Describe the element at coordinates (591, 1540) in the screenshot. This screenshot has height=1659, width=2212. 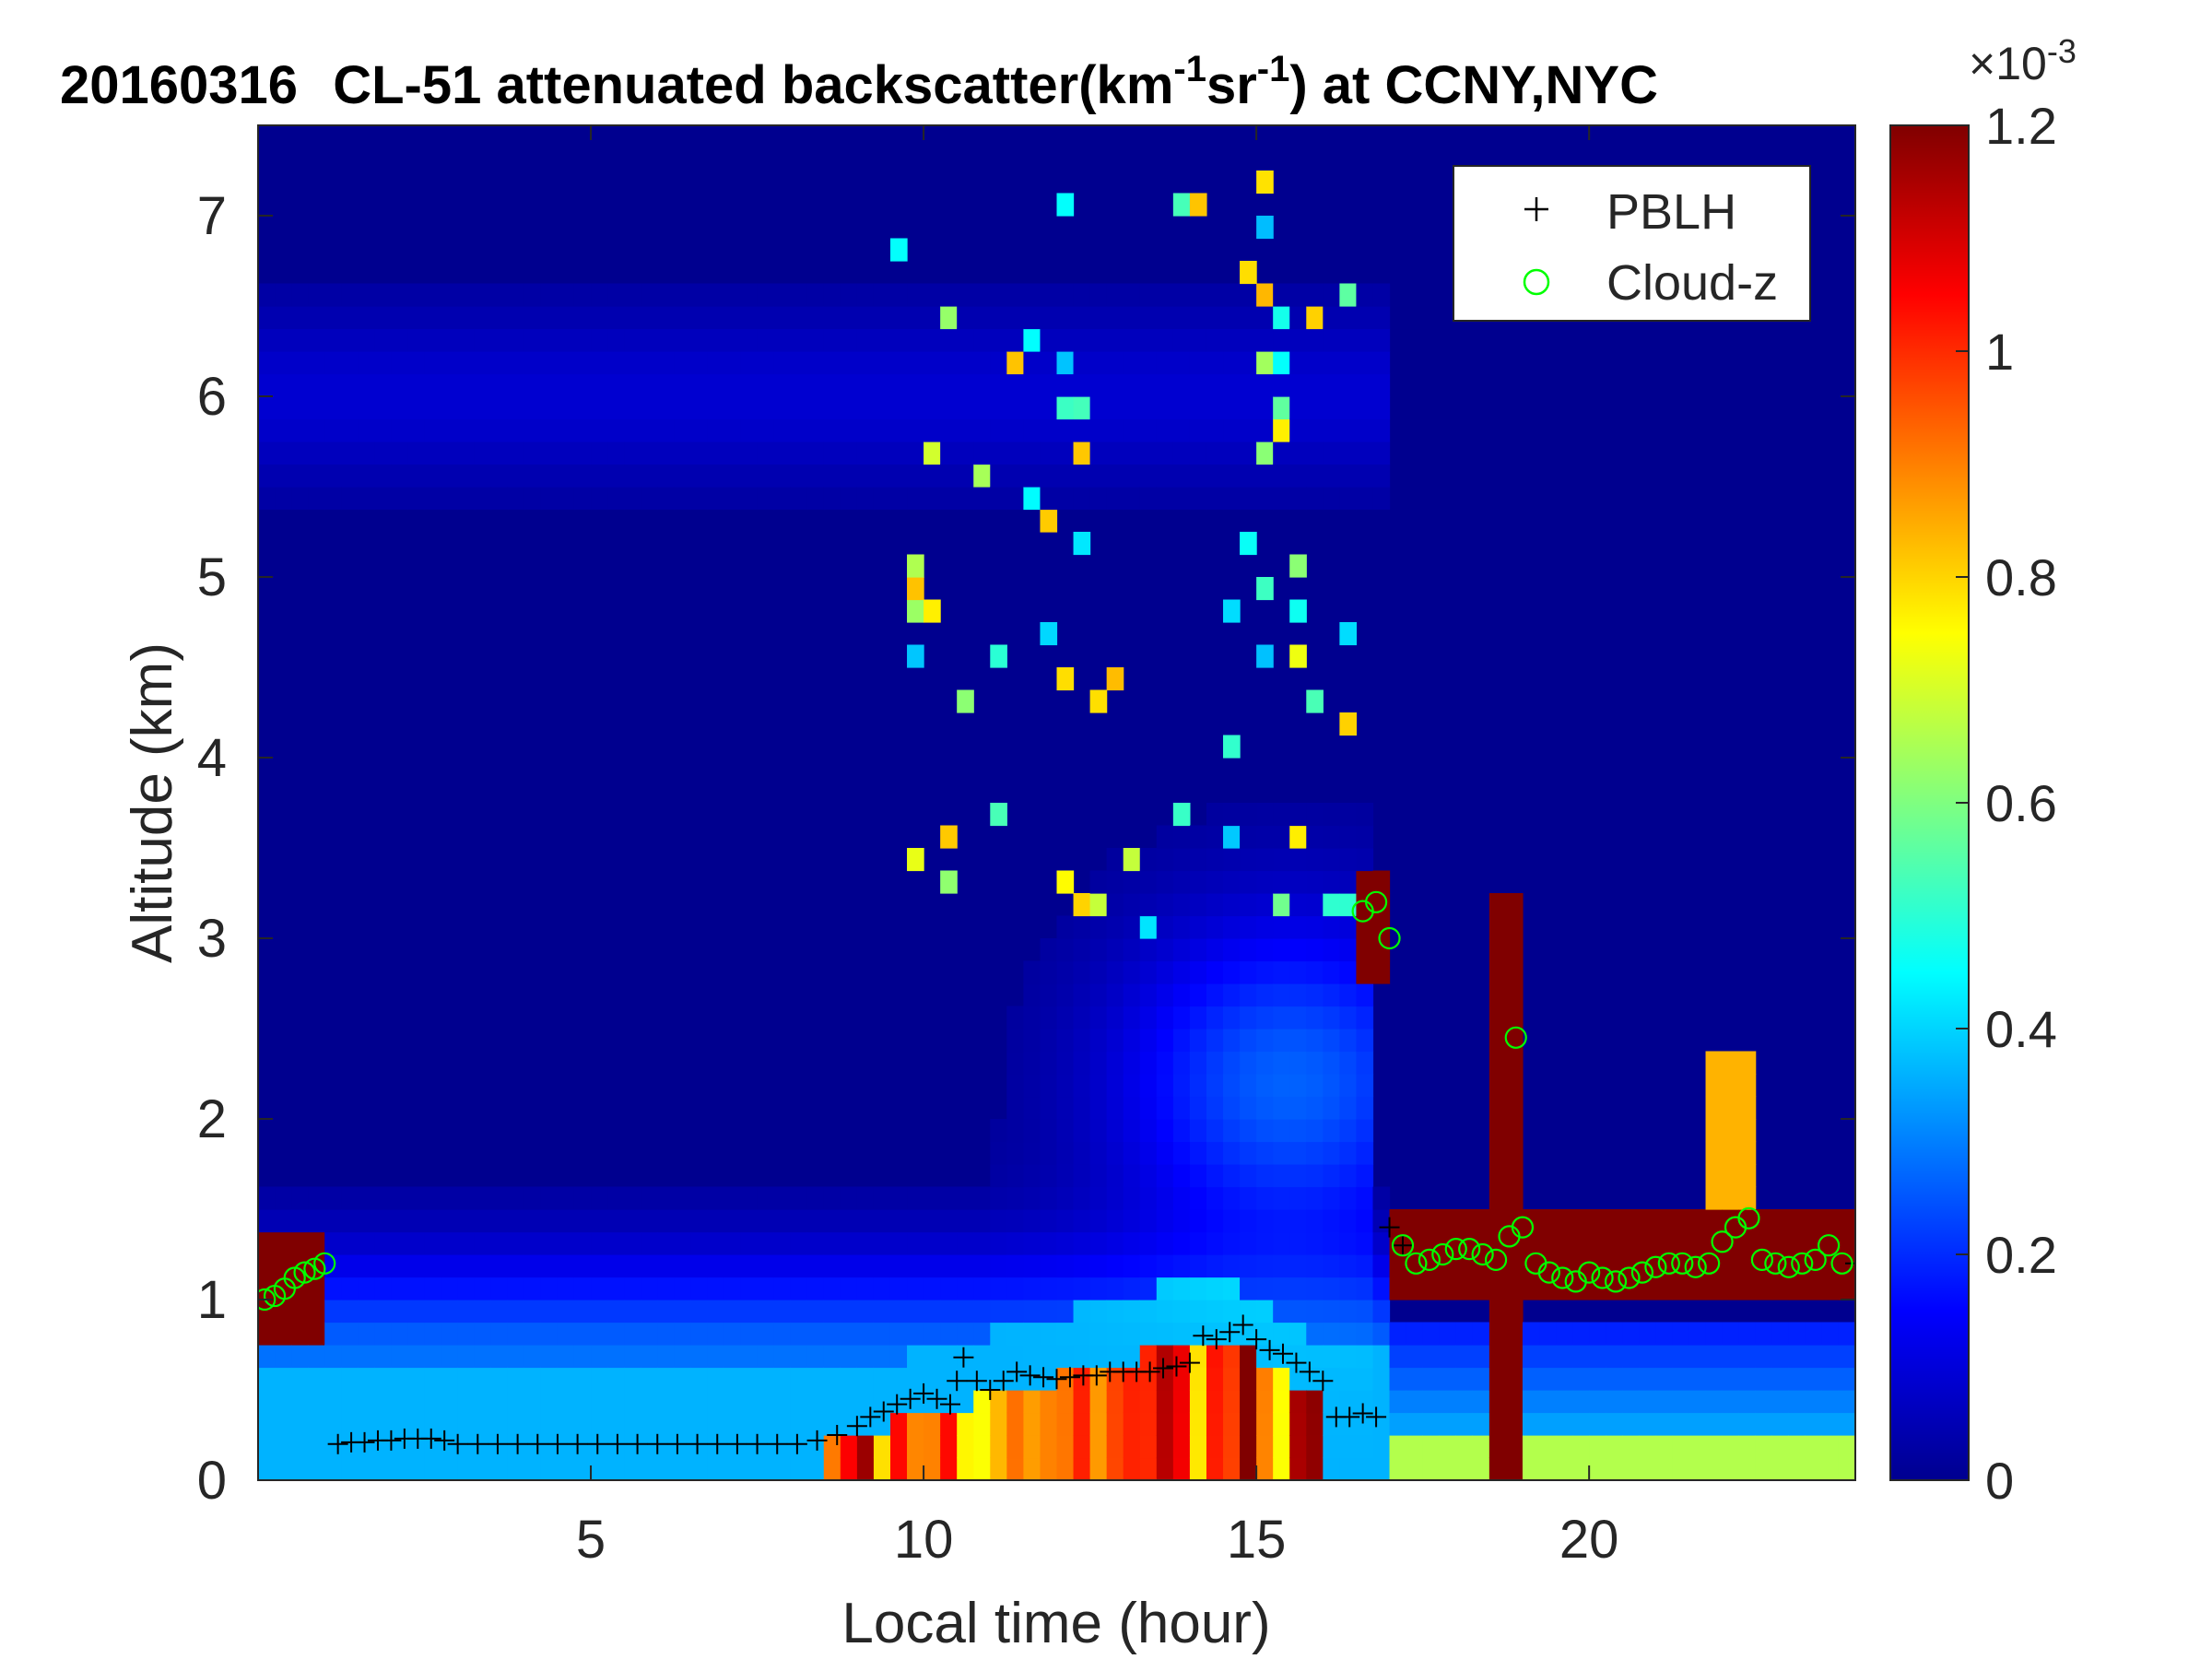
I see `x-tick-label: 5` at that location.